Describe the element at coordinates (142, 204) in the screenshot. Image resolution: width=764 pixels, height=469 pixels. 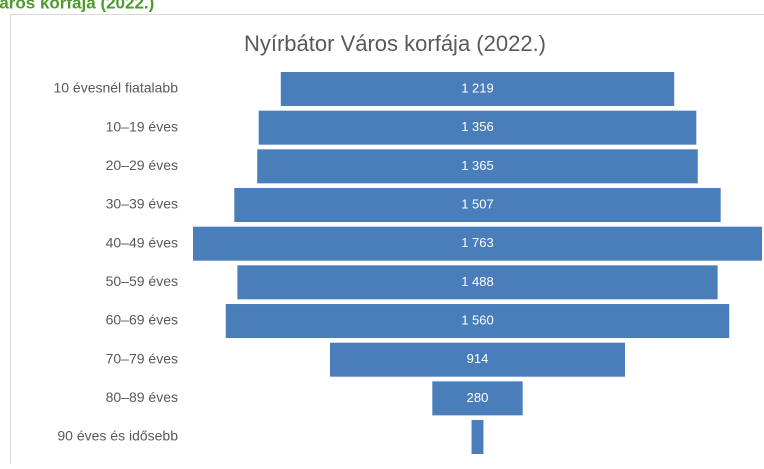
I see `category-label: 30–39 éves` at that location.